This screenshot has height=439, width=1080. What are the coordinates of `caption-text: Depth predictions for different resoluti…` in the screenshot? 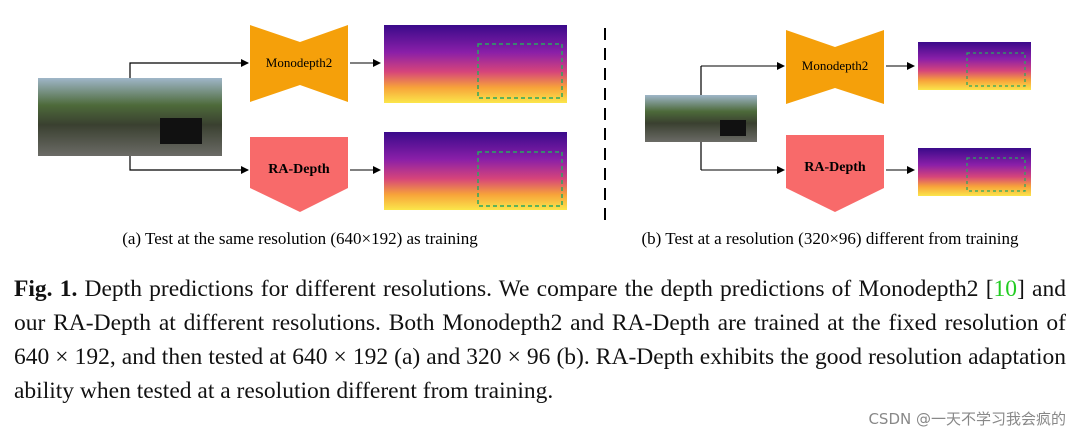 It's located at (539, 289).